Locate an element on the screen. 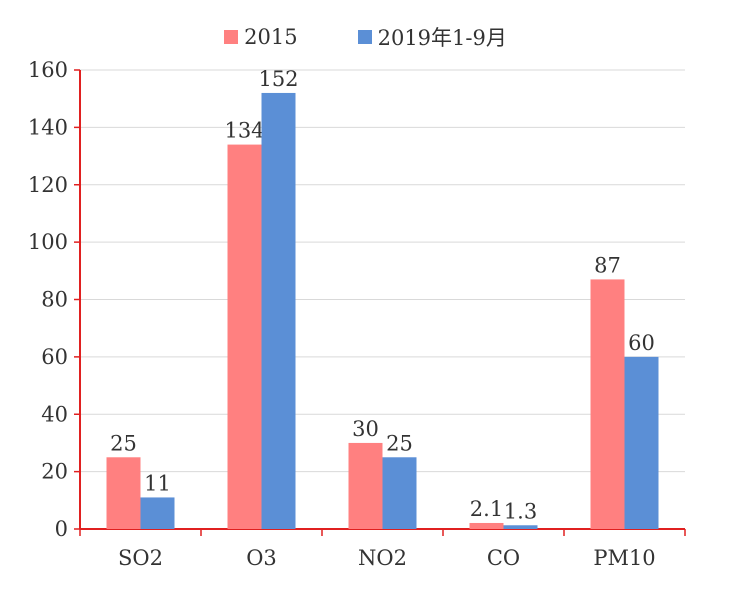 The height and width of the screenshot is (598, 731). data-label: 87 is located at coordinates (607, 265).